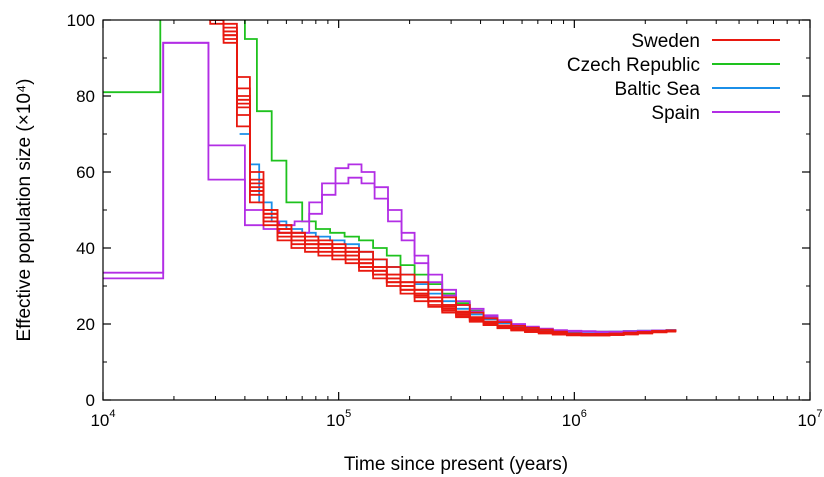  Describe the element at coordinates (675, 113) in the screenshot. I see `legend-label: Spain` at that location.